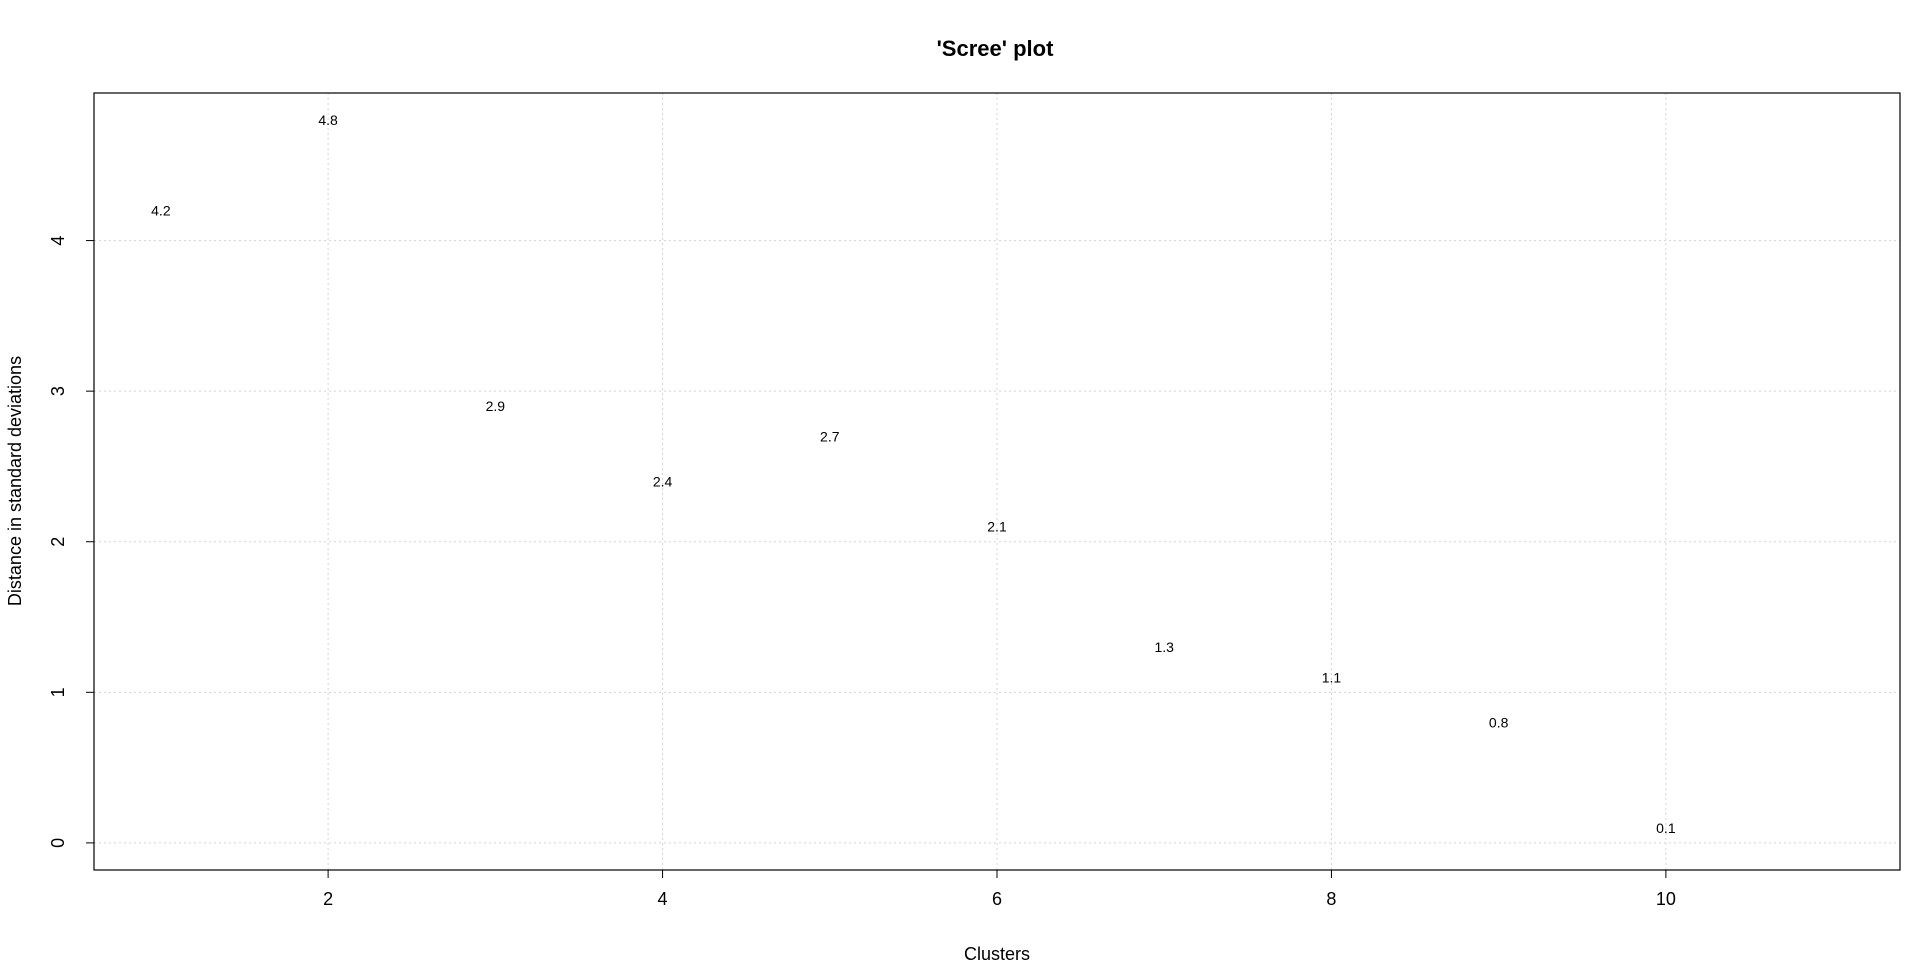 This screenshot has width=1920, height=974. I want to click on x-tick-label: 2, so click(328, 899).